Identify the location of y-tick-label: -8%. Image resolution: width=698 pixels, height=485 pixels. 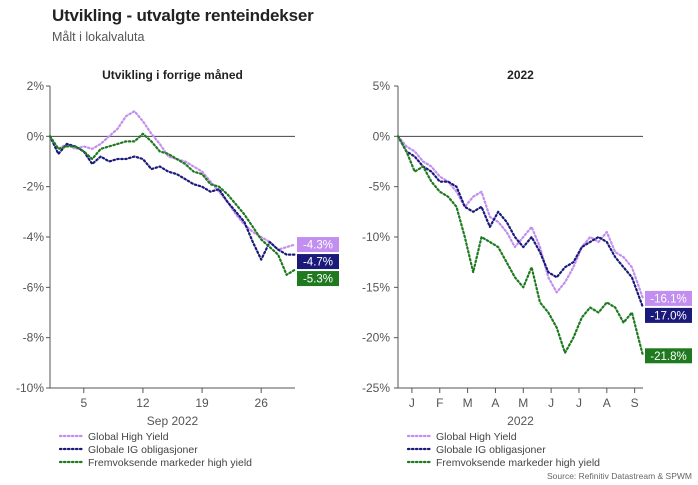
(34, 338).